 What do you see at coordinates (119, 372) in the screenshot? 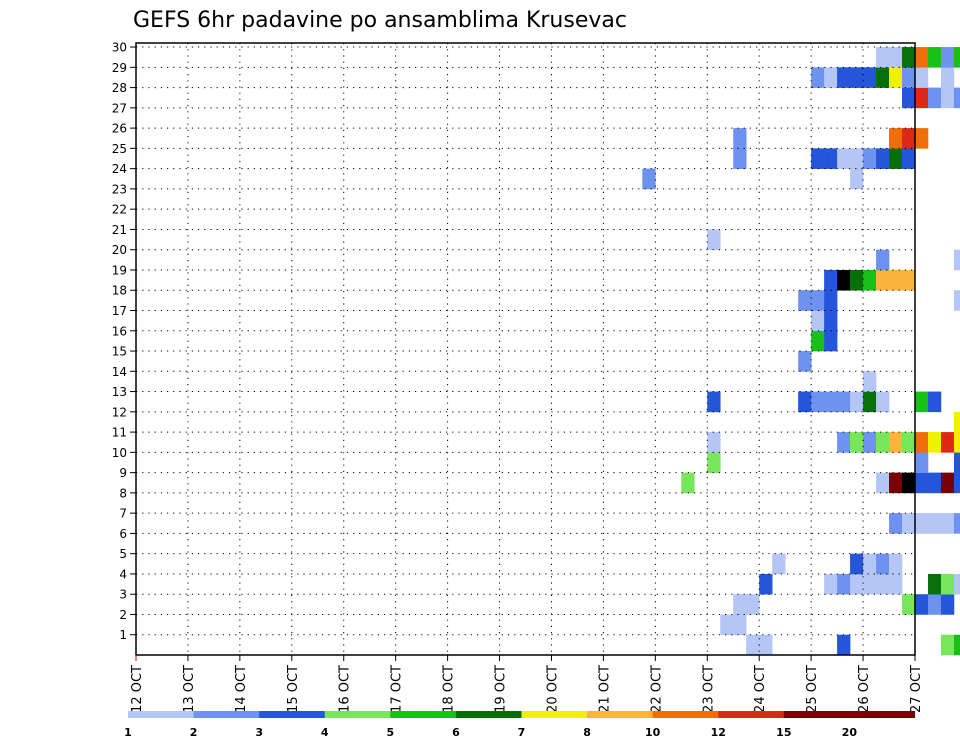
I see `y-tick-label: 14` at bounding box center [119, 372].